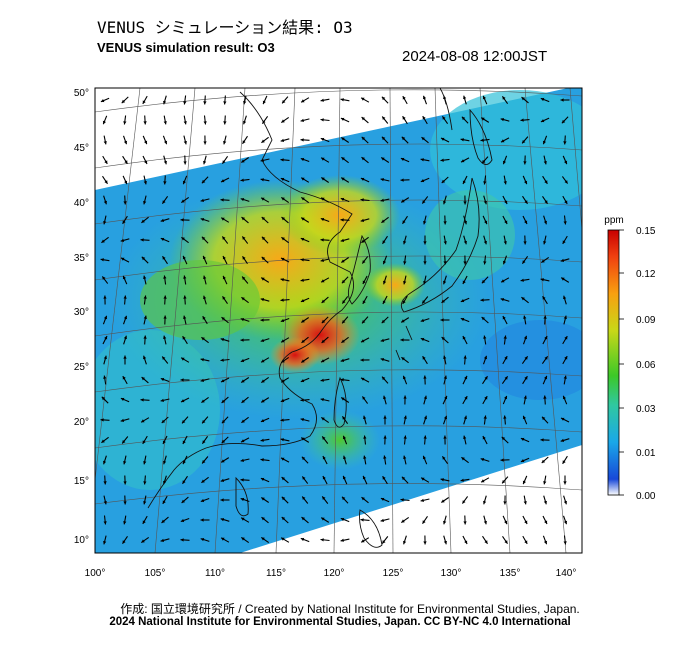  Describe the element at coordinates (630, 358) in the screenshot. I see `colorbar: ppm 0.15 0.12 0.09 0.06 0.03 0.01 0.00` at that location.